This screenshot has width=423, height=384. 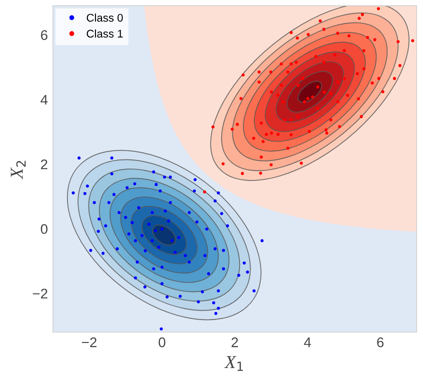 What do you see at coordinates (162, 342) in the screenshot?
I see `x-tick-label: 0` at bounding box center [162, 342].